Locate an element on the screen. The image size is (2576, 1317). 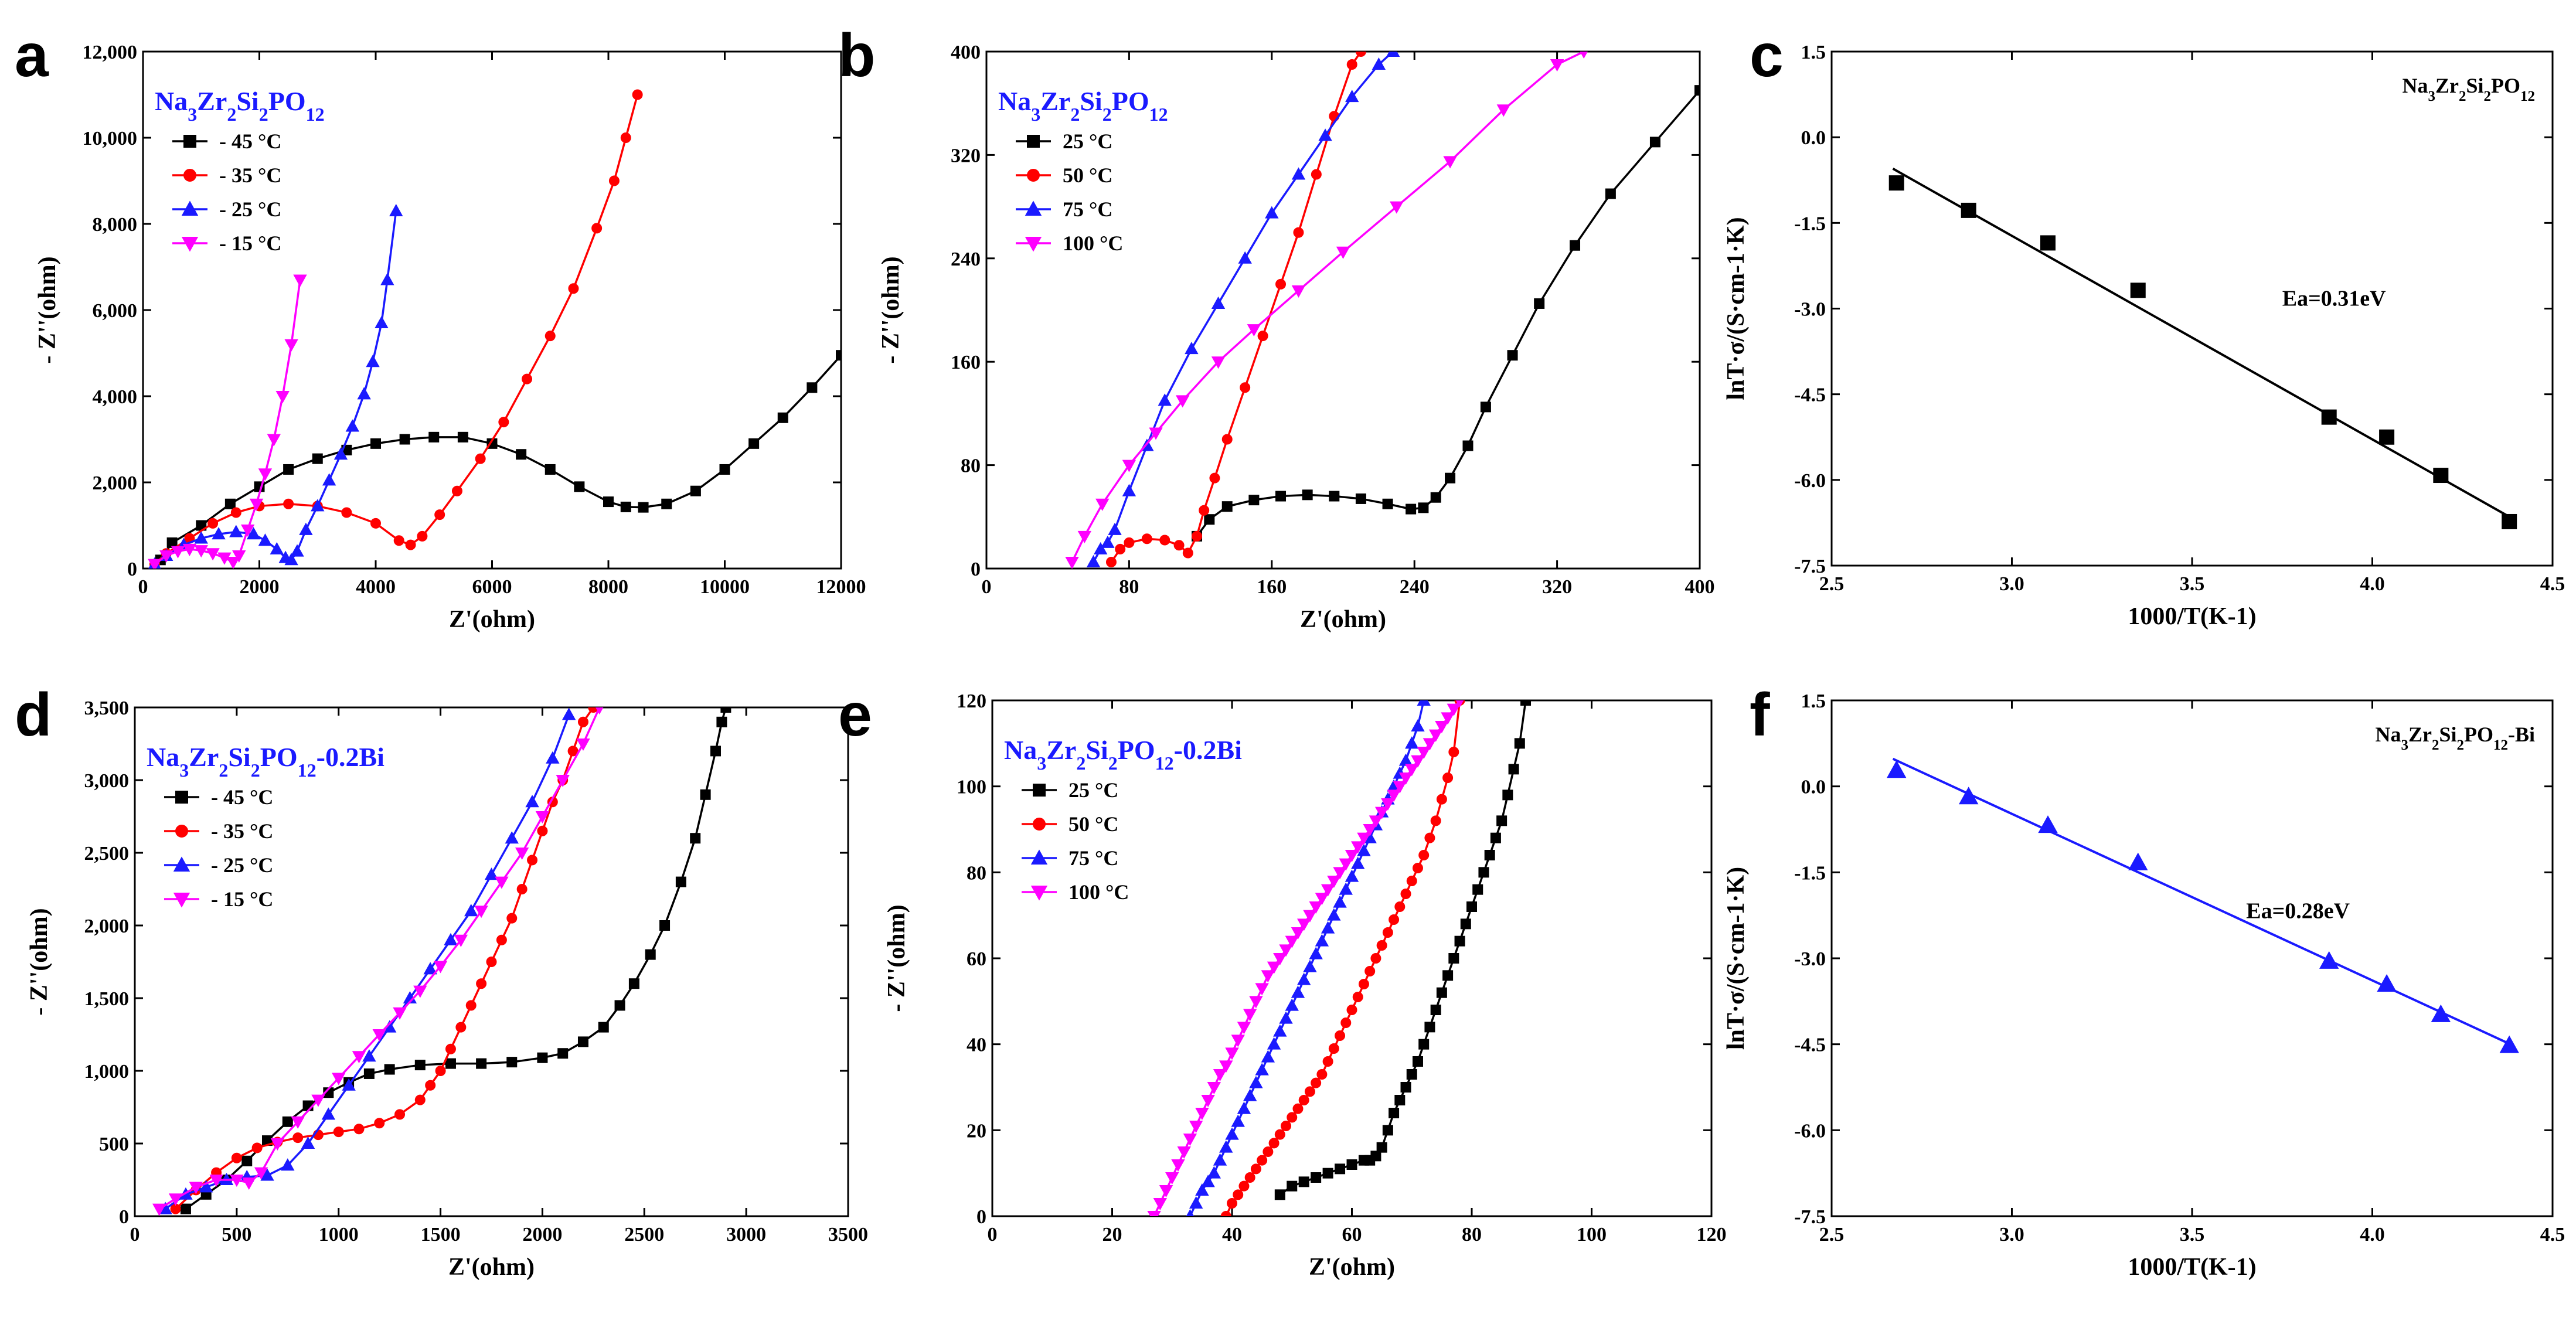
y-tick-label: 1,500 is located at coordinates (107, 999).